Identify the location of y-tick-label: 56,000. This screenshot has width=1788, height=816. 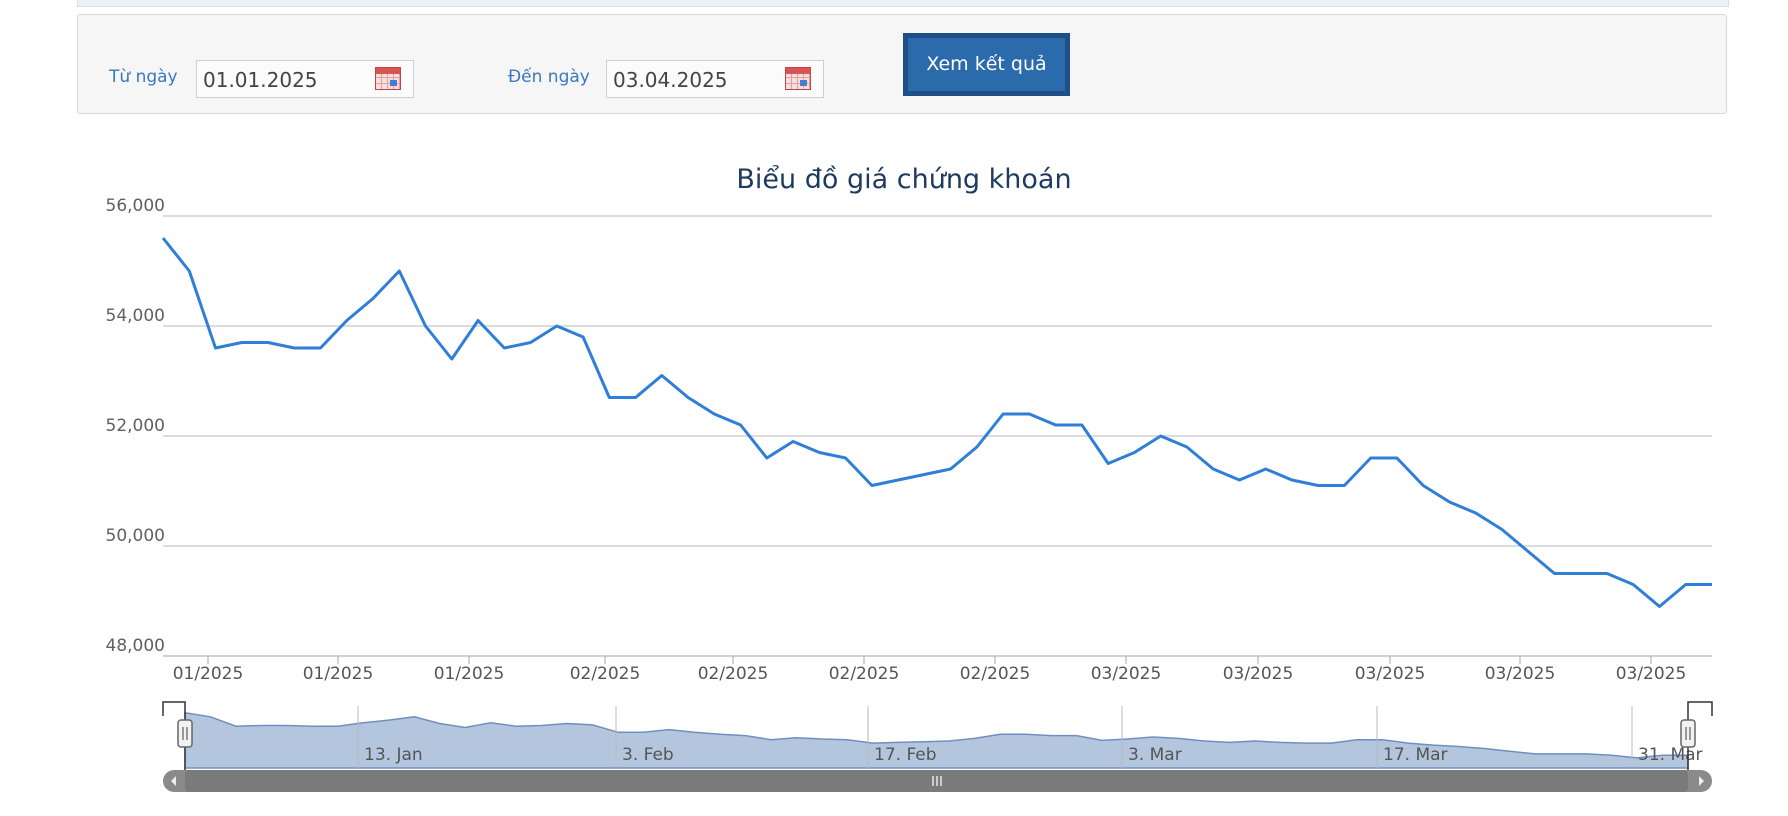
(135, 206).